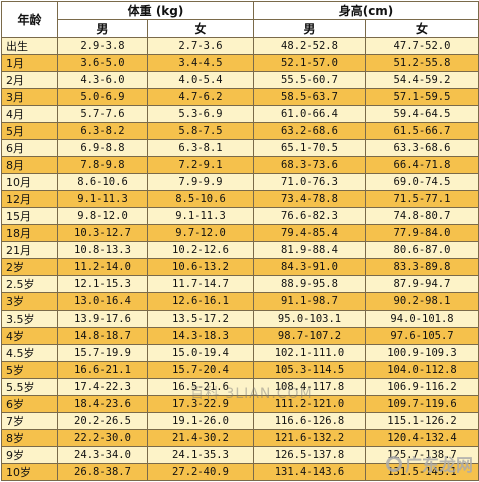 The image size is (479, 482). I want to click on header-age: 年龄, so click(29, 19).